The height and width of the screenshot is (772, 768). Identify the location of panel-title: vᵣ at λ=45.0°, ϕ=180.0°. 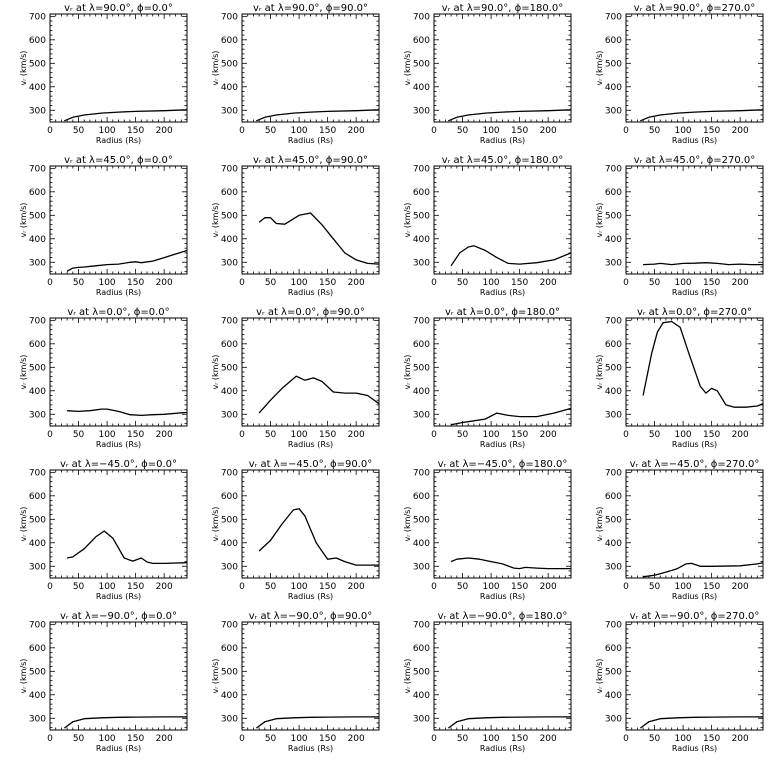
(502, 160).